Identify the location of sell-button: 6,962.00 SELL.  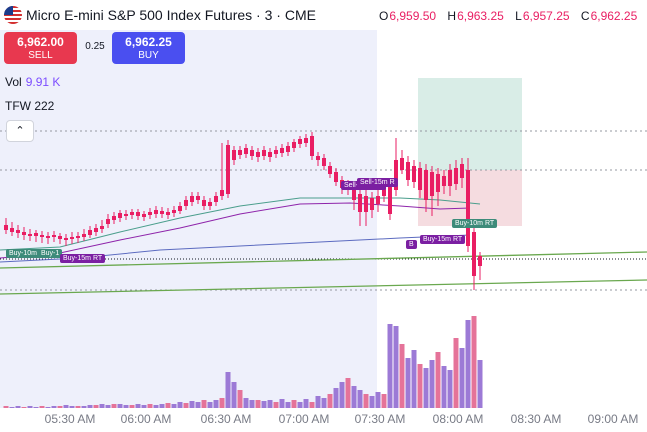
(40, 48).